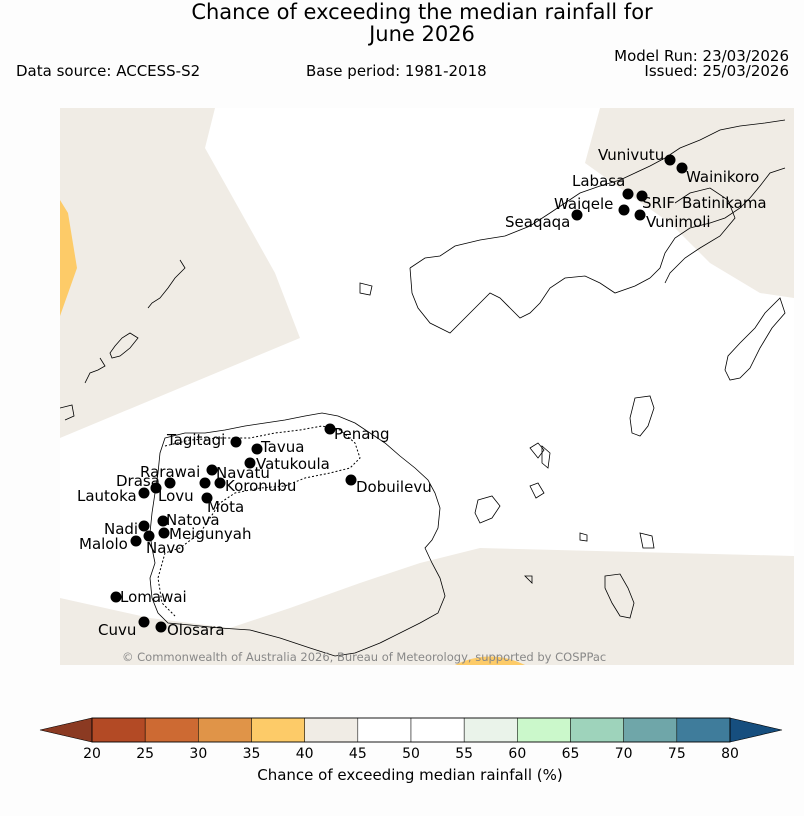 Image resolution: width=804 pixels, height=816 pixels. I want to click on colorbar-under-arrow, so click(66, 730).